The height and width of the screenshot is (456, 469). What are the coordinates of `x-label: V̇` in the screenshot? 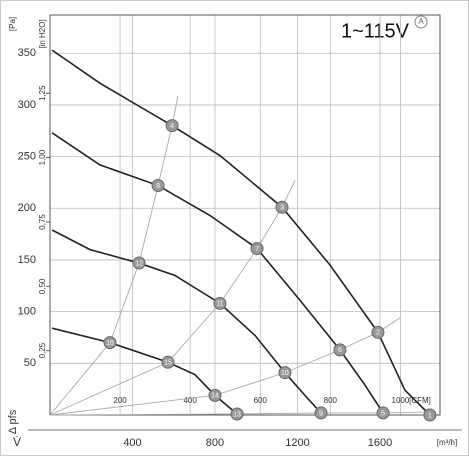 It's located at (17, 442).